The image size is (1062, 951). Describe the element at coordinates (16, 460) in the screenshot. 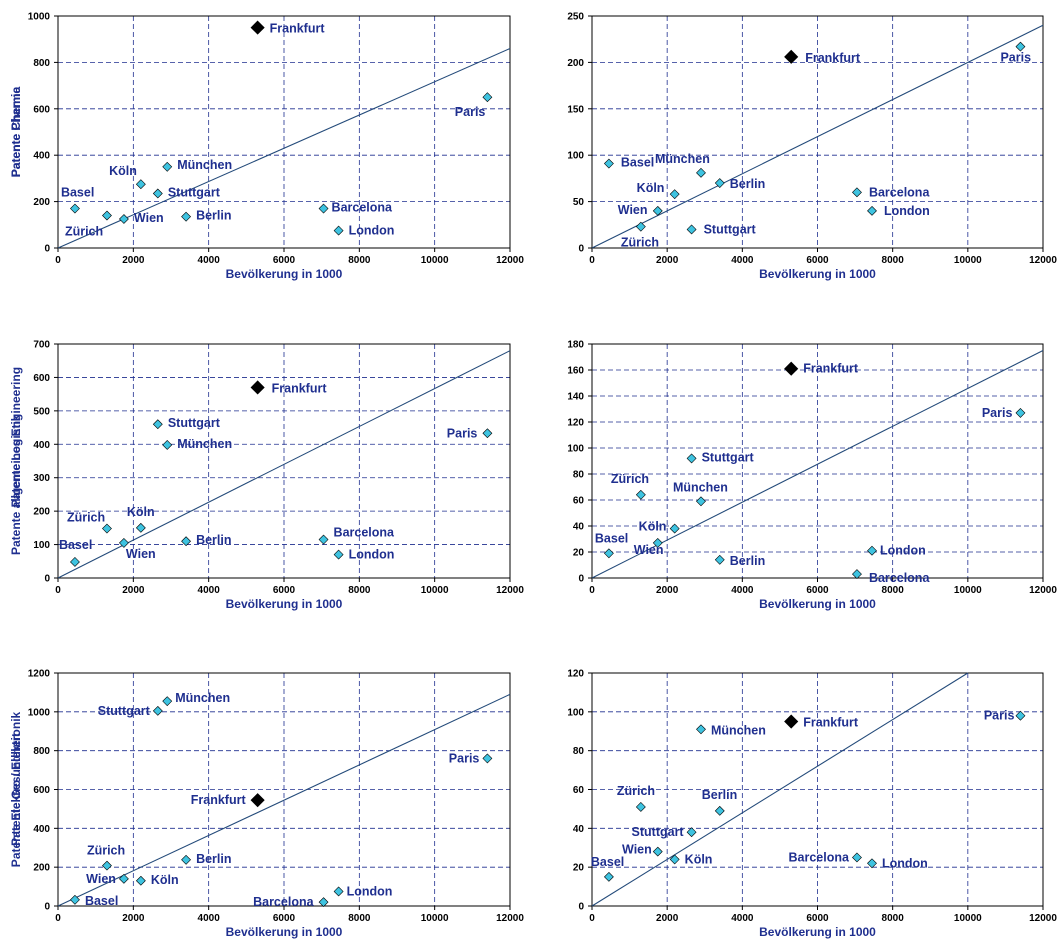

I see `y-axis-title: Patente Logistik` at that location.